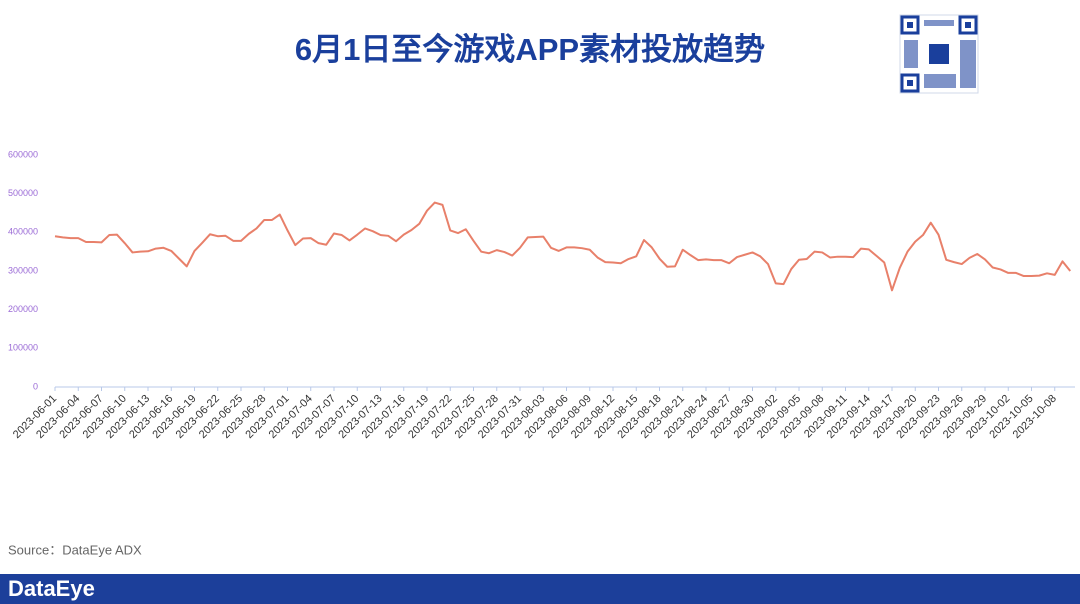  I want to click on y-tick-label: 600000, so click(23, 154).